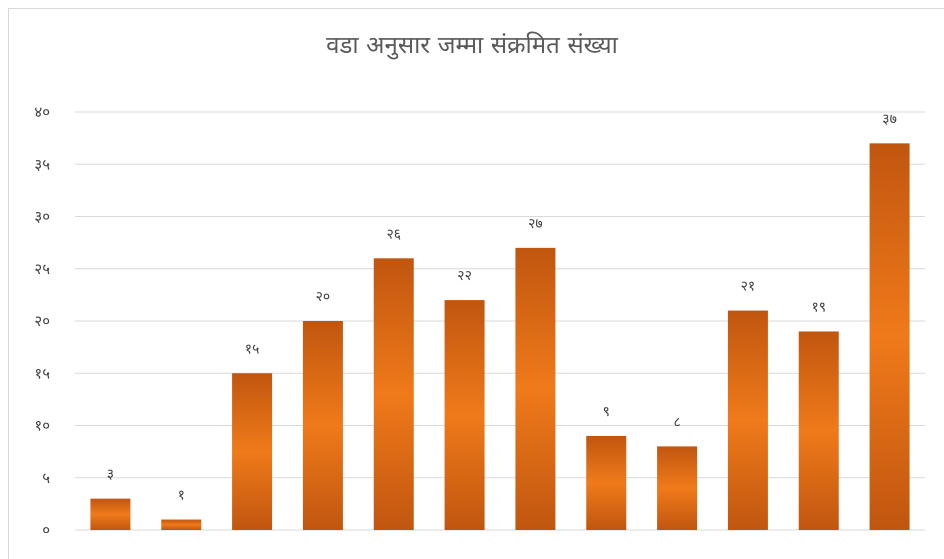 This screenshot has height=559, width=944. Describe the element at coordinates (323, 297) in the screenshot. I see `bar-value-label: २०` at that location.